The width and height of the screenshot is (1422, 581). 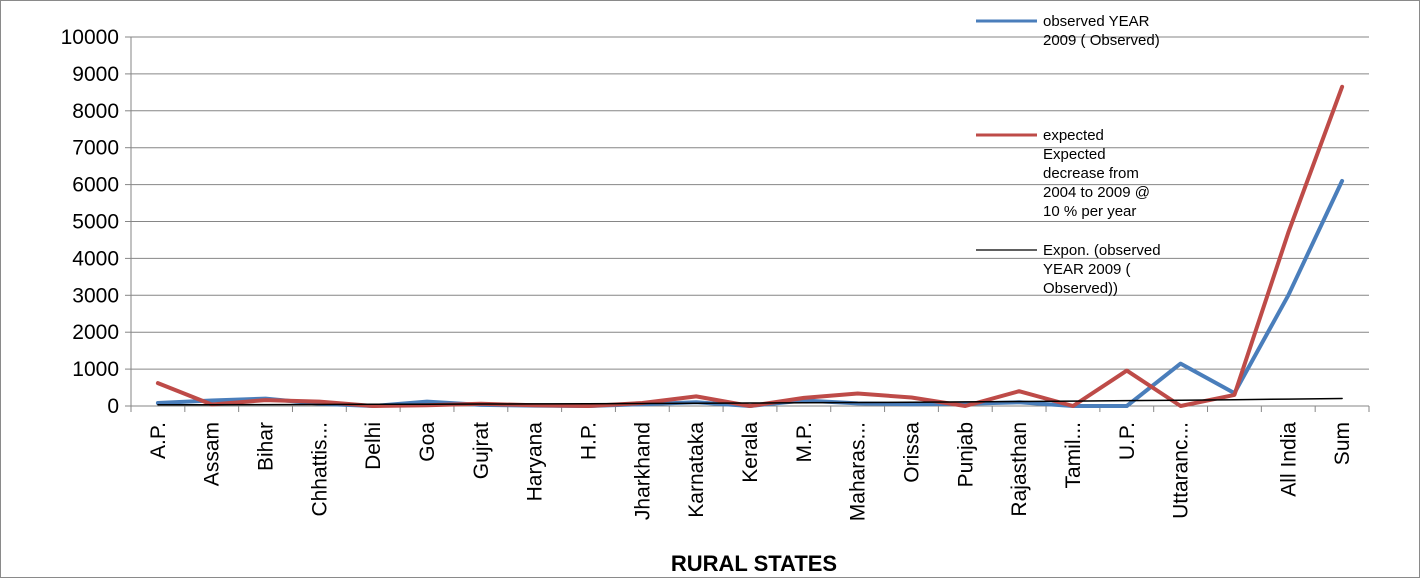 I want to click on legend-label: 10 % per year, so click(x=1089, y=211).